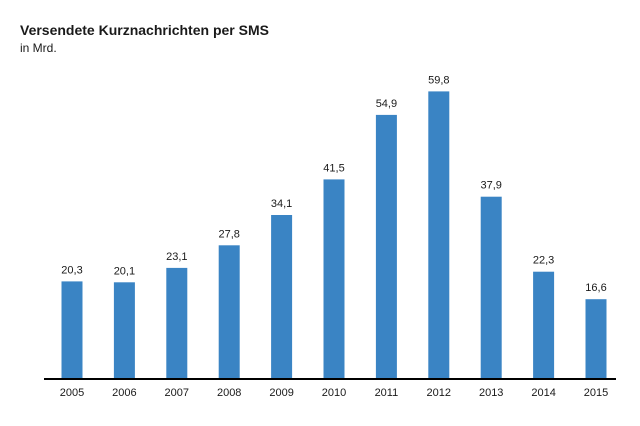  I want to click on bar-2008, so click(229, 312).